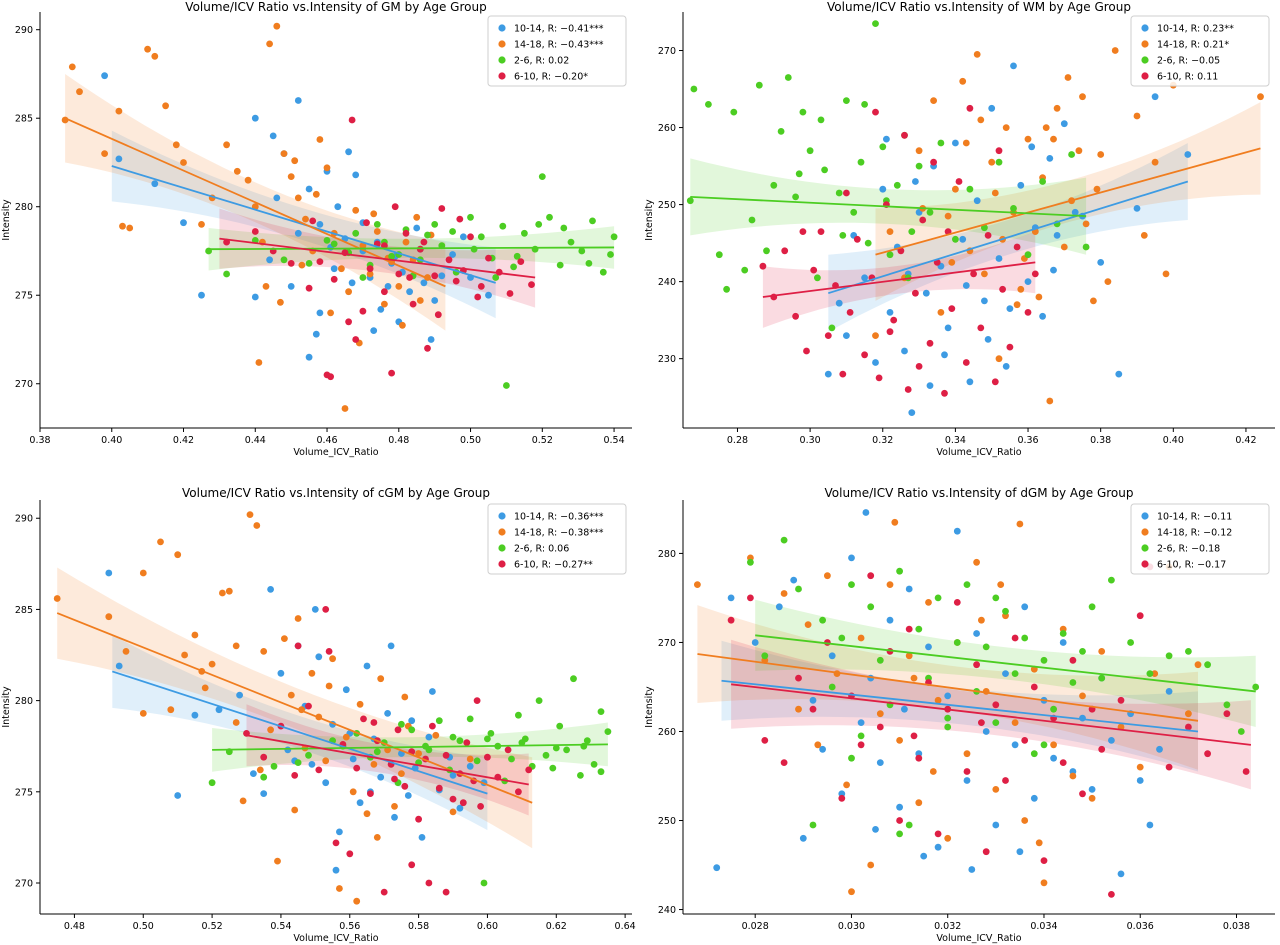  What do you see at coordinates (667, 821) in the screenshot?
I see `y-tick-label: 250` at bounding box center [667, 821].